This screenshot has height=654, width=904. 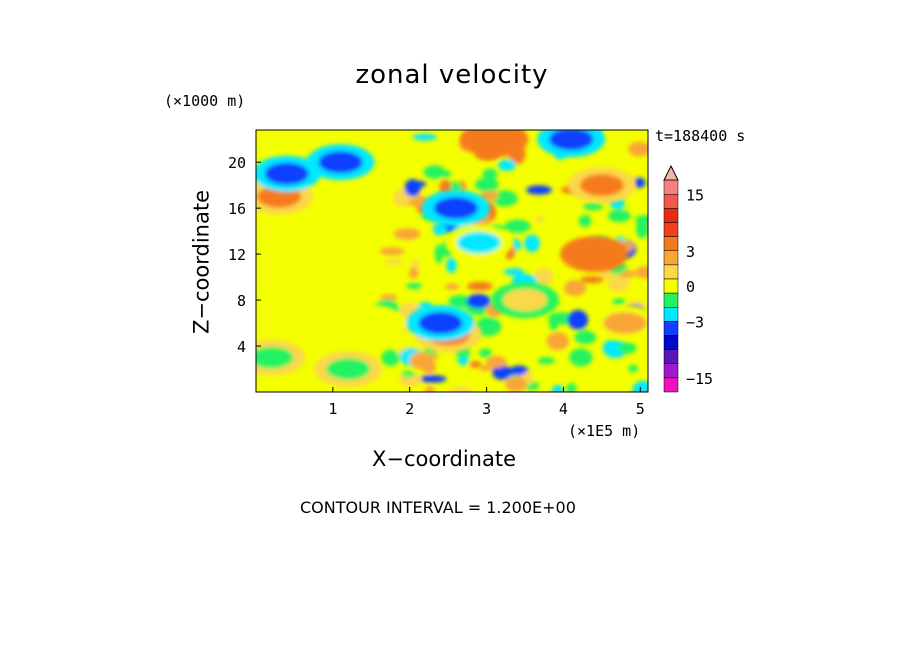 I want to click on contour-interval-label: CONTOUR INTERVAL = 1.200E+00, so click(x=438, y=507).